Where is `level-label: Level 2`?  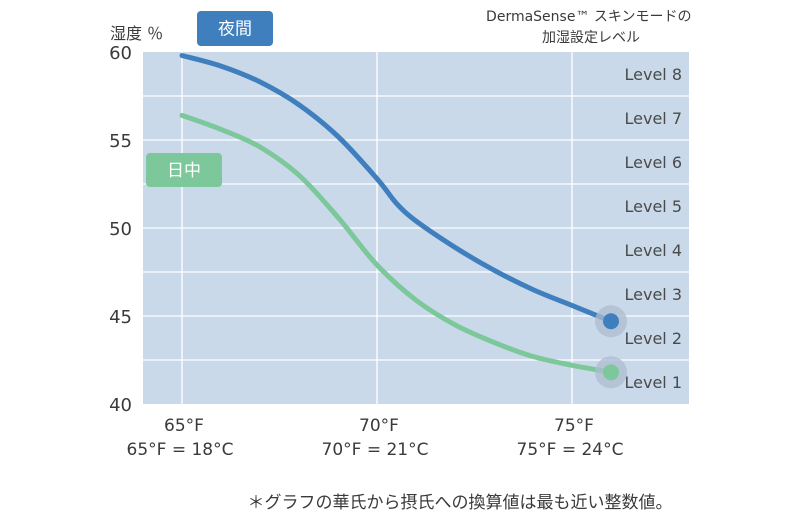 level-label: Level 2 is located at coordinates (654, 338).